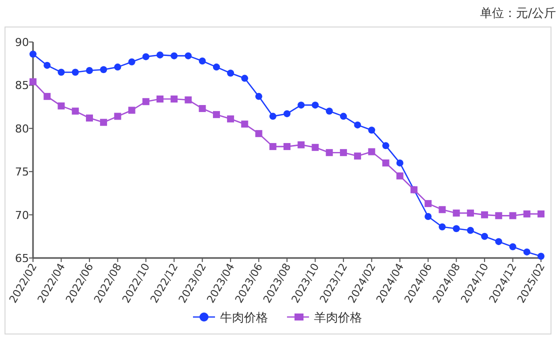 Image resolution: width=560 pixels, height=339 pixels. What do you see at coordinates (22, 42) in the screenshot?
I see `y-tick-label: 90` at bounding box center [22, 42].